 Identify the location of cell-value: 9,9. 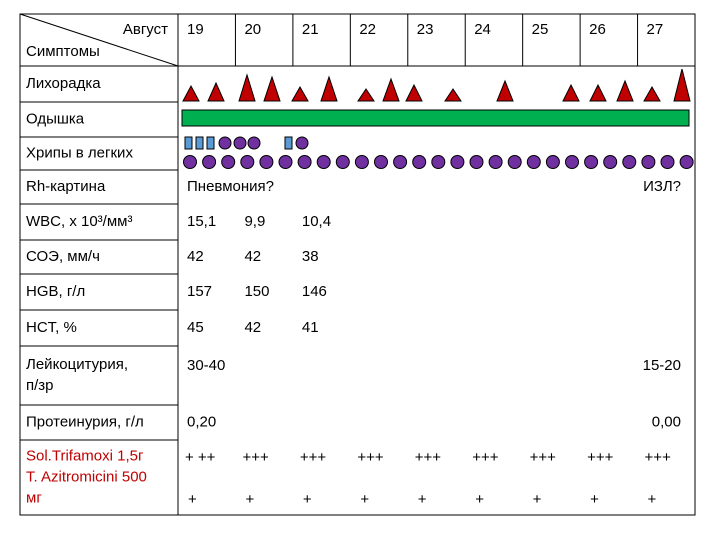
(254, 221).